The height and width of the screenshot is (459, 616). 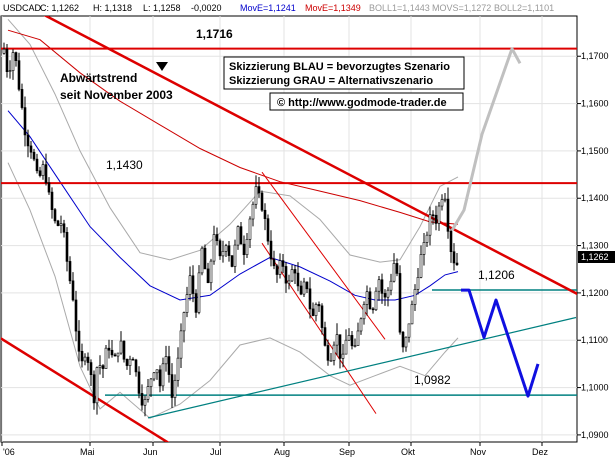 I want to click on x-tick-label: Jul, so click(x=216, y=452).